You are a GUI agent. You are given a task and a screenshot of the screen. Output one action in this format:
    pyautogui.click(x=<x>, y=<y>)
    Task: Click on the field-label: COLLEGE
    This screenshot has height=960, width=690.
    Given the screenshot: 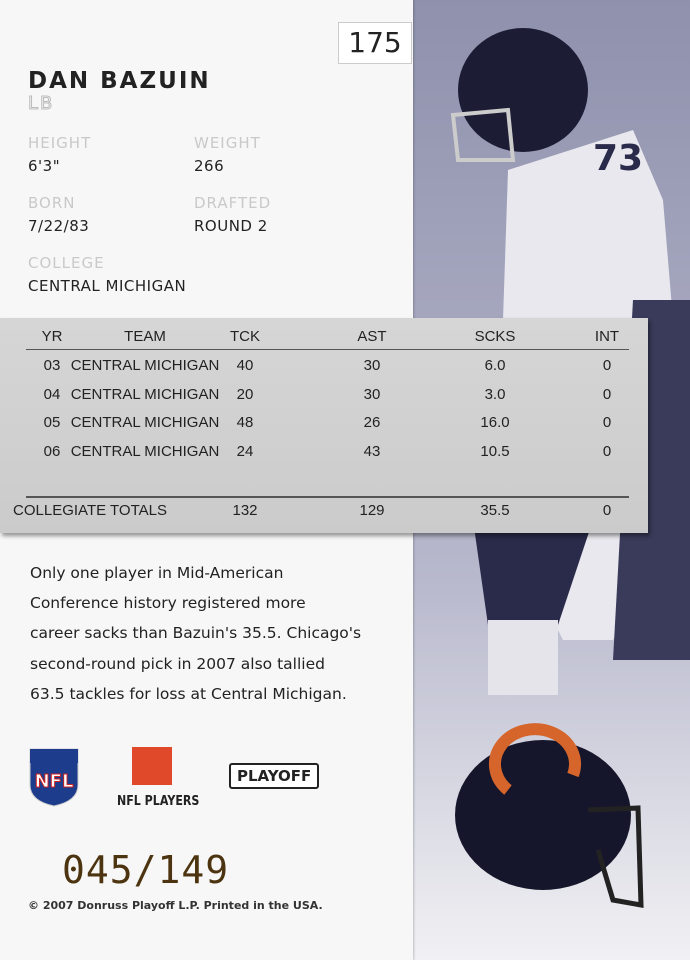 What is the action you would take?
    pyautogui.click(x=66, y=263)
    